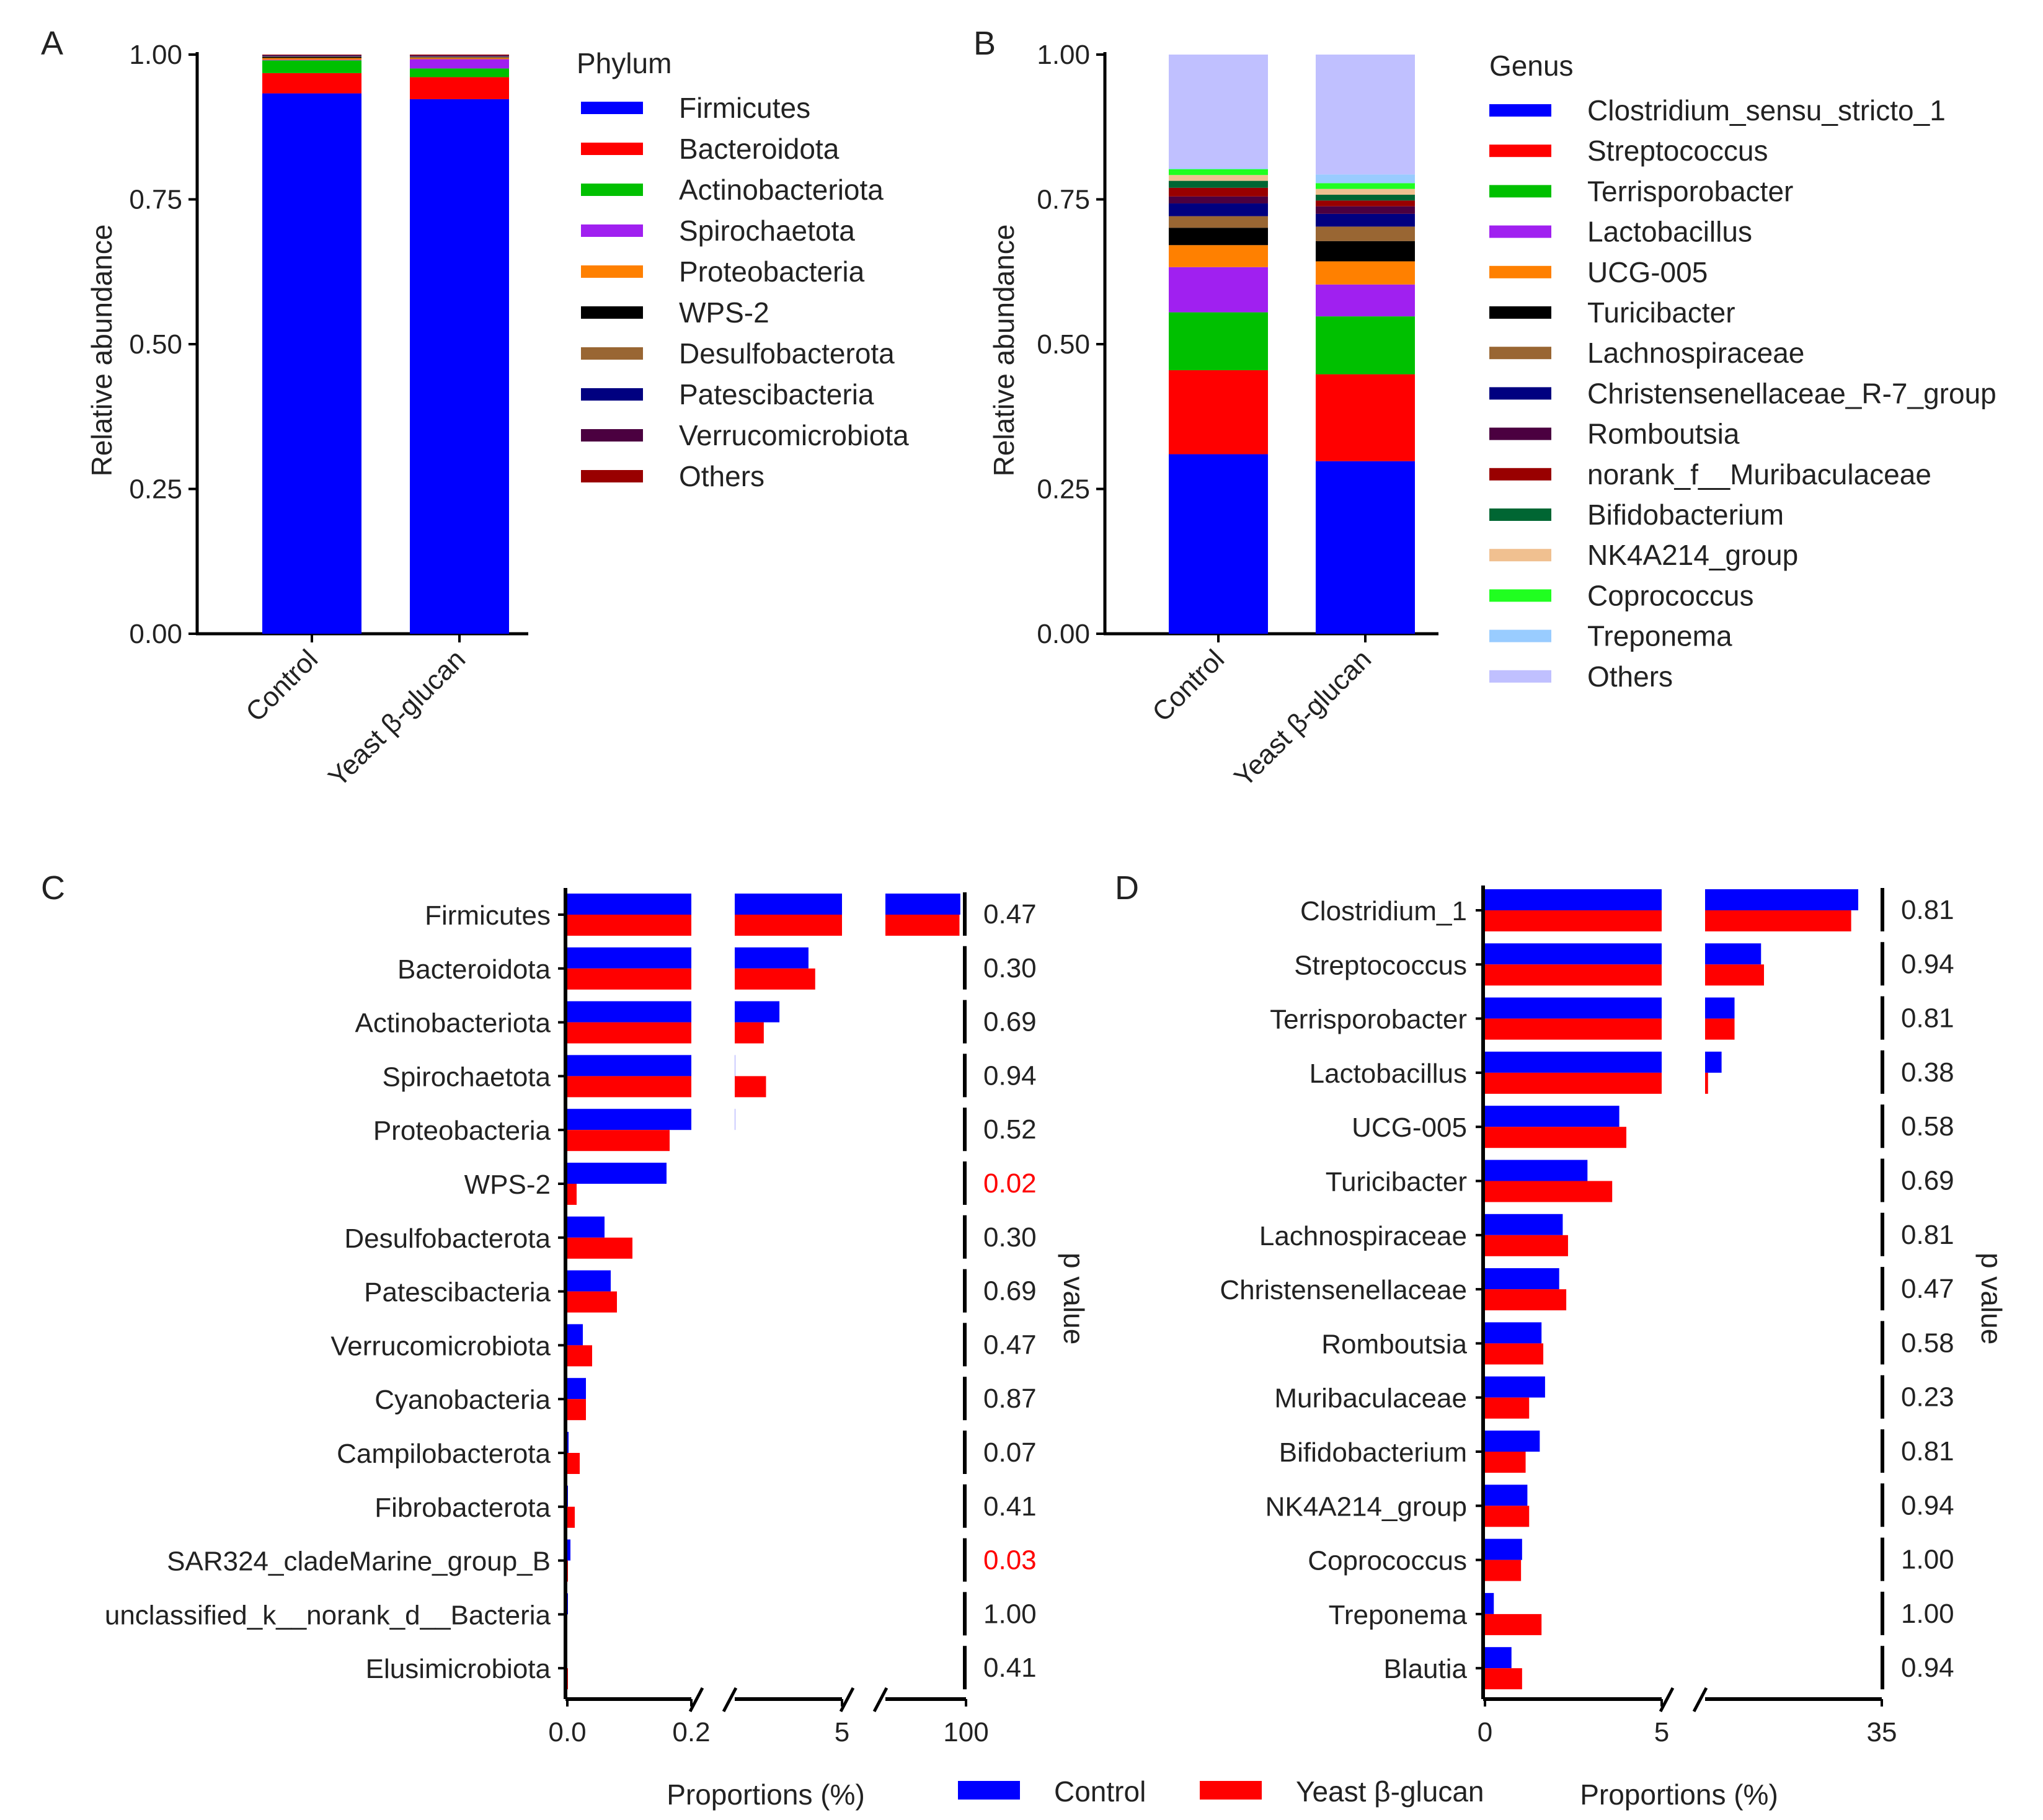  I want to click on chart_d-pvalue-11: 0.94, so click(1928, 1505).